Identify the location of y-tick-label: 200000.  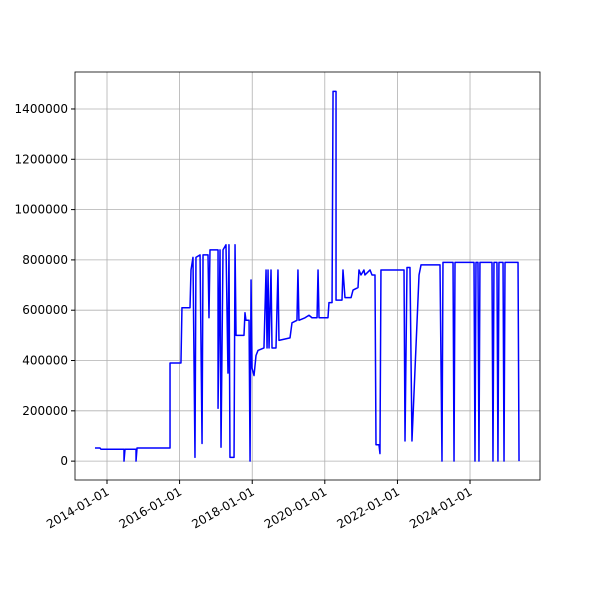
(45, 411).